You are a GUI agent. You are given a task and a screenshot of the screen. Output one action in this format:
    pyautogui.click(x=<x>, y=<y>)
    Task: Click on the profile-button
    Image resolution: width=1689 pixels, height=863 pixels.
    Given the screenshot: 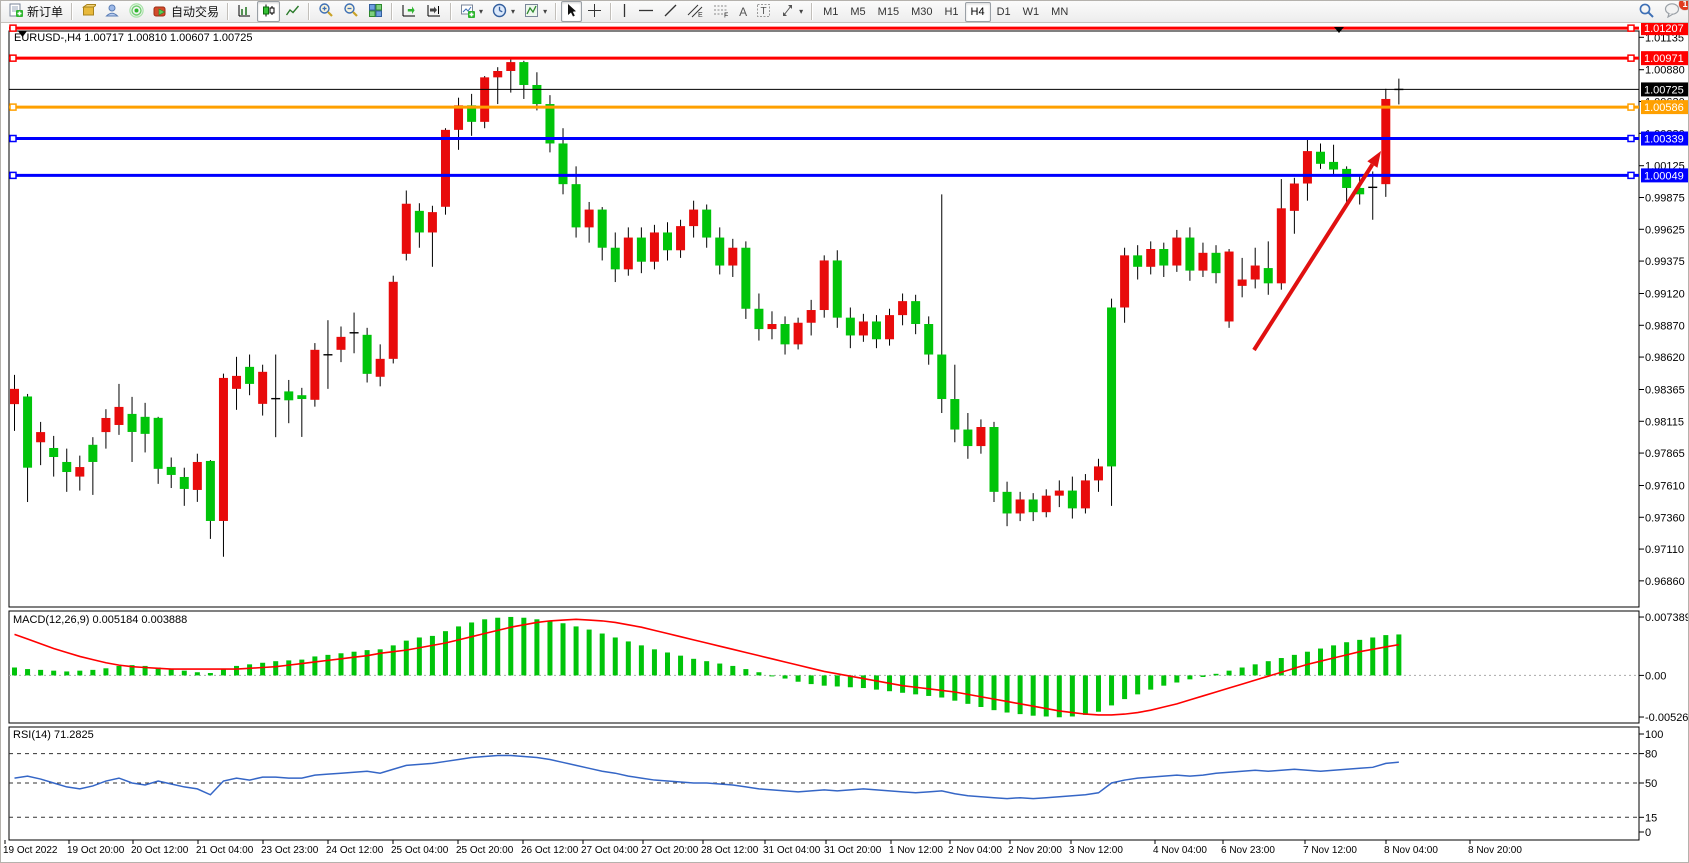 What is the action you would take?
    pyautogui.click(x=88, y=11)
    